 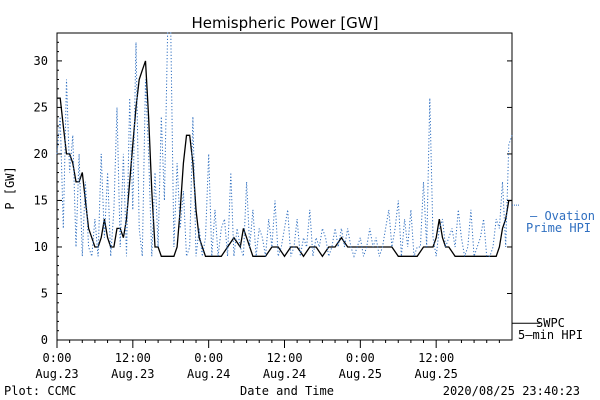 I want to click on y-tick-label-4: 20, so click(x=41, y=154).